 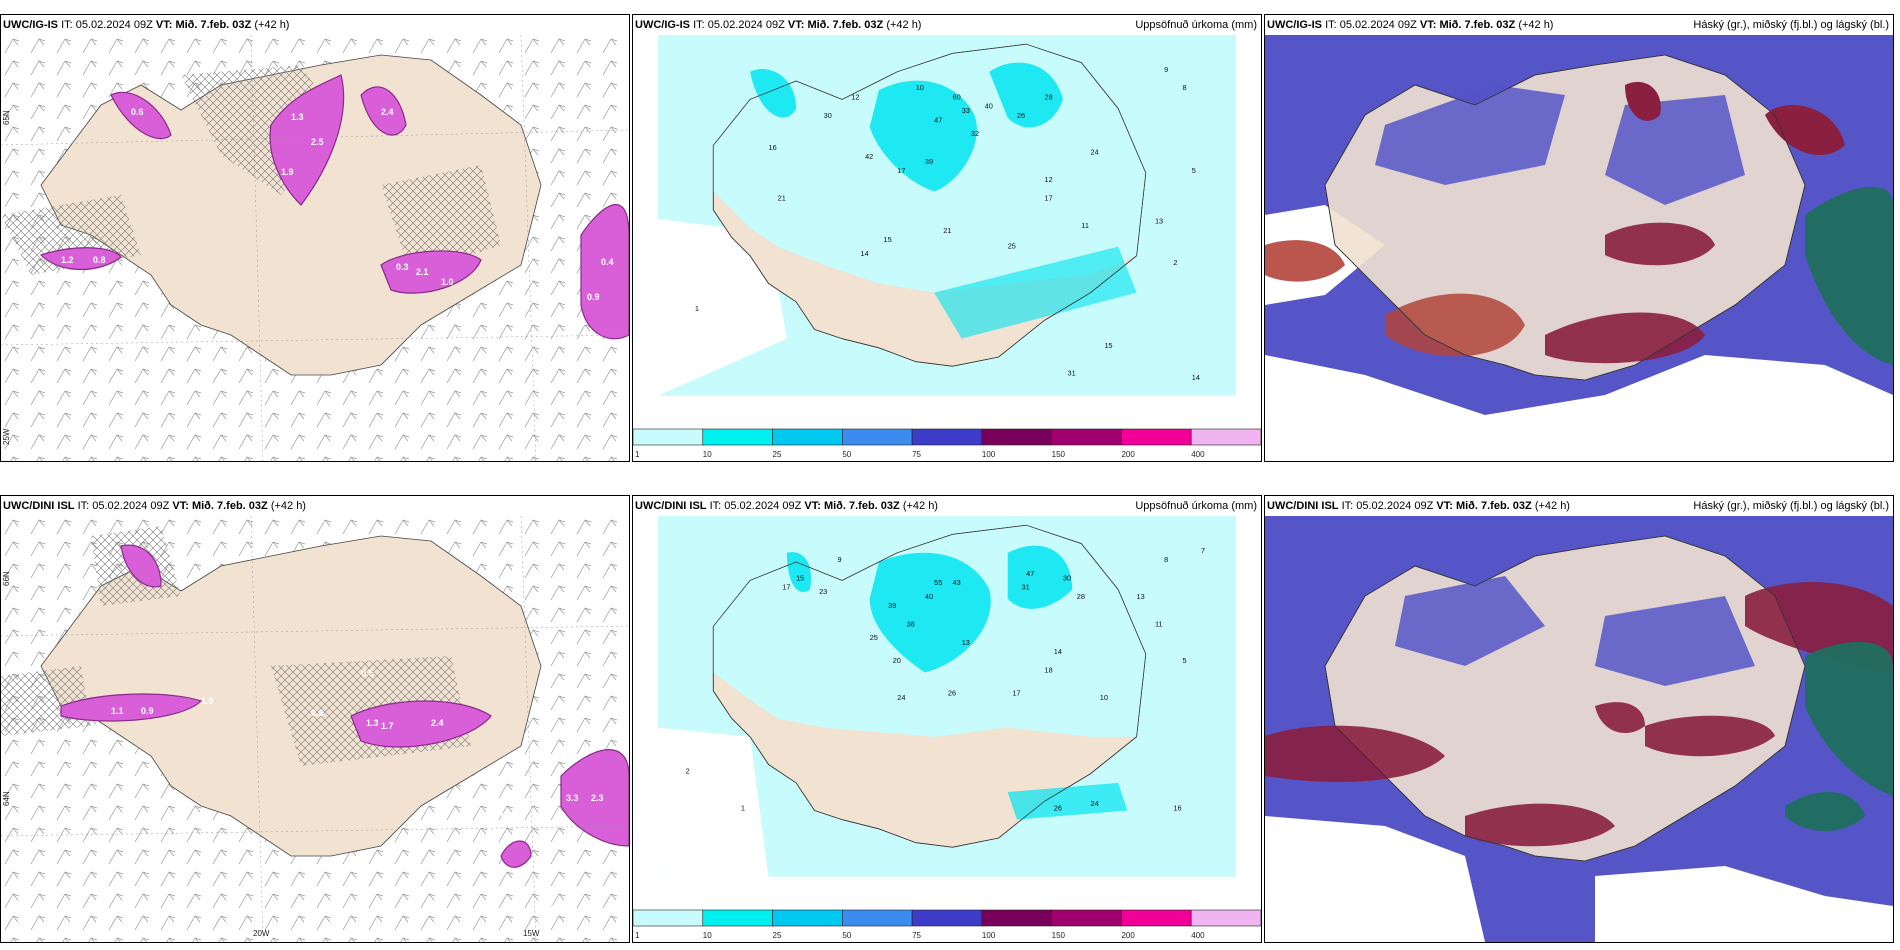 What do you see at coordinates (1030, 573) in the screenshot?
I see `precip-value: 47` at bounding box center [1030, 573].